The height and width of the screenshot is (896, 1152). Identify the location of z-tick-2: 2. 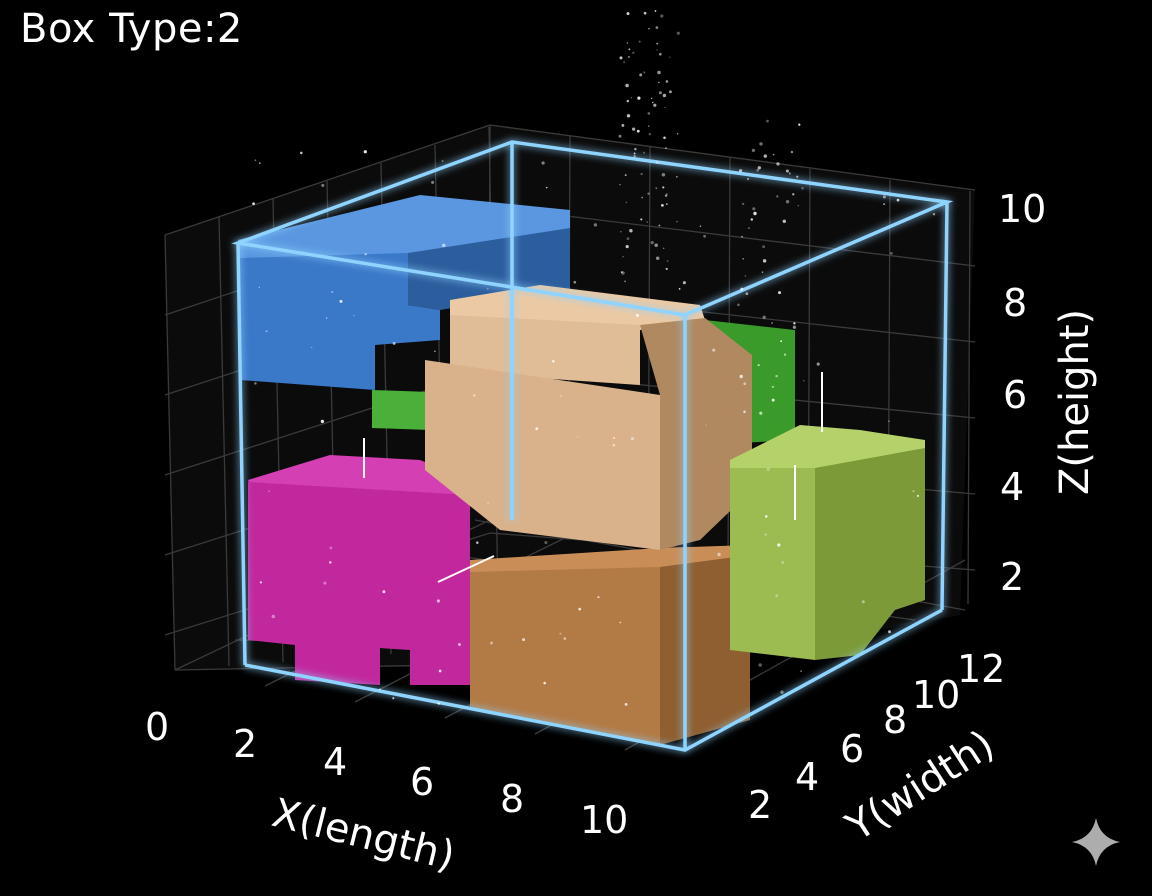
(1012, 577).